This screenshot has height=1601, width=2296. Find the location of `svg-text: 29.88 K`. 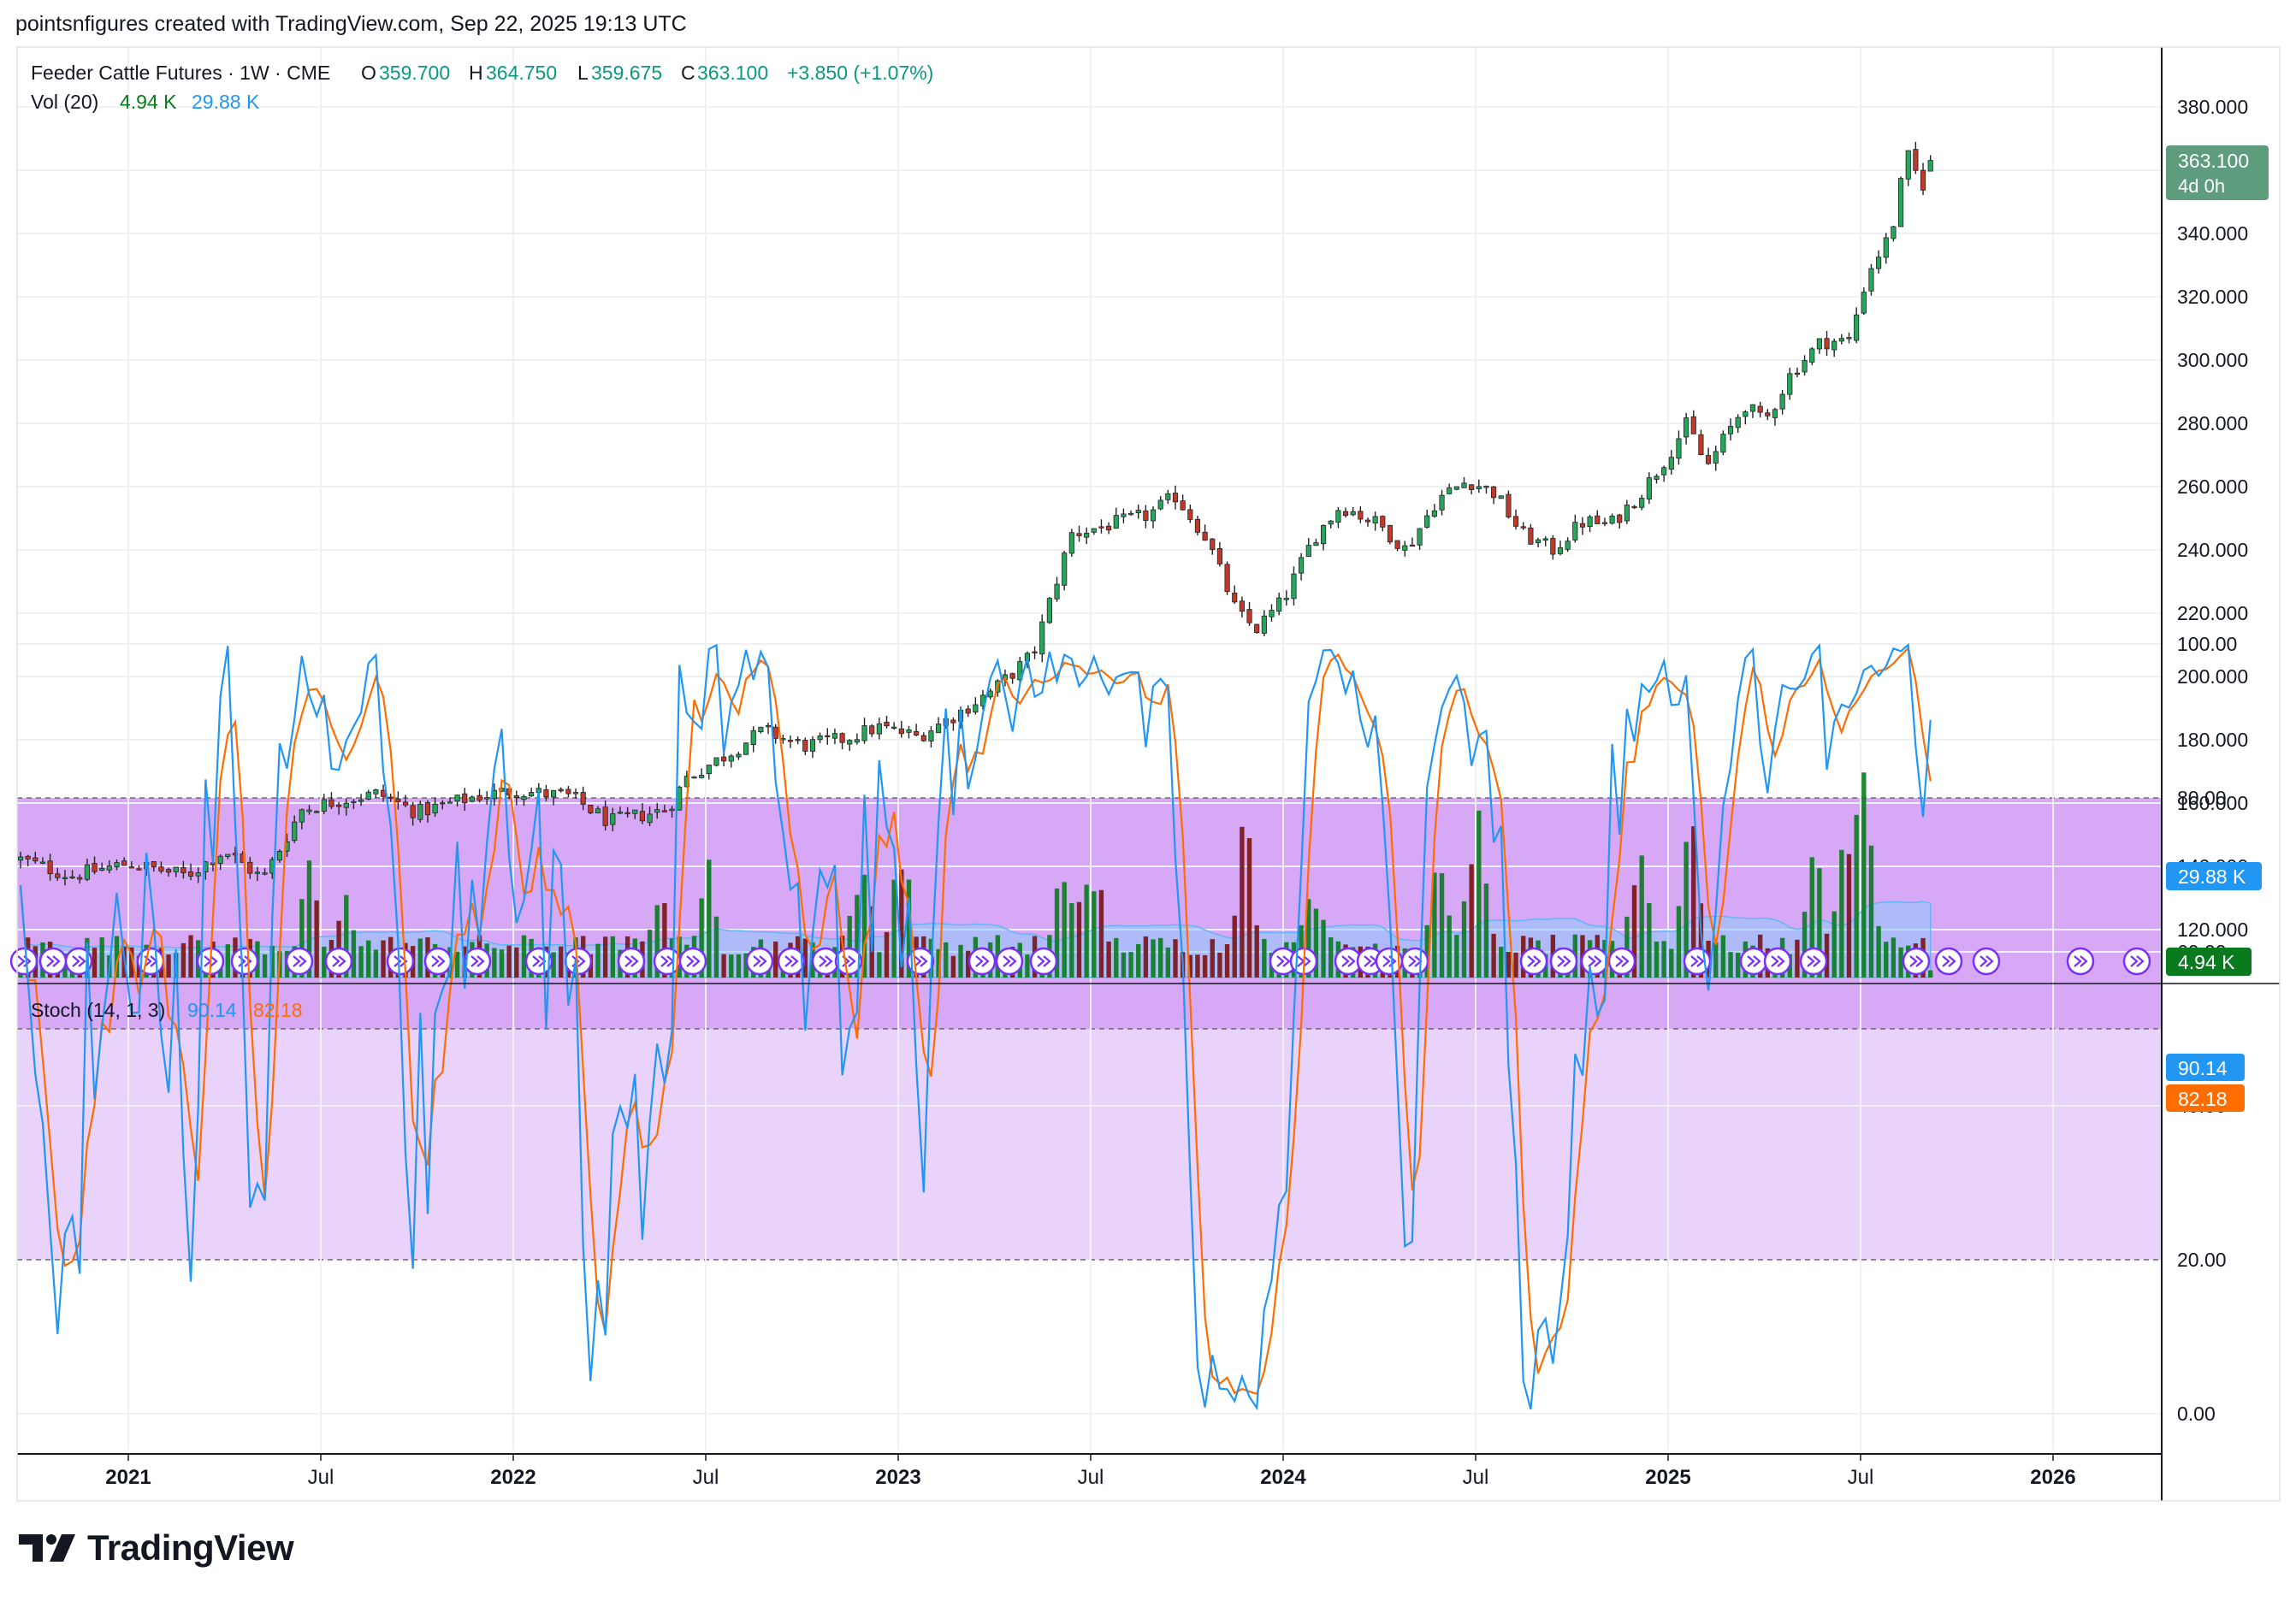

svg-text: 29.88 K is located at coordinates (2212, 877).